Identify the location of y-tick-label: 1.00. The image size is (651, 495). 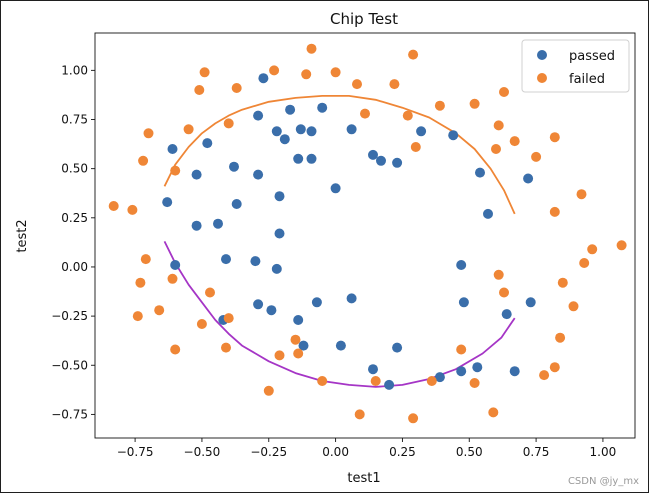
(74, 70).